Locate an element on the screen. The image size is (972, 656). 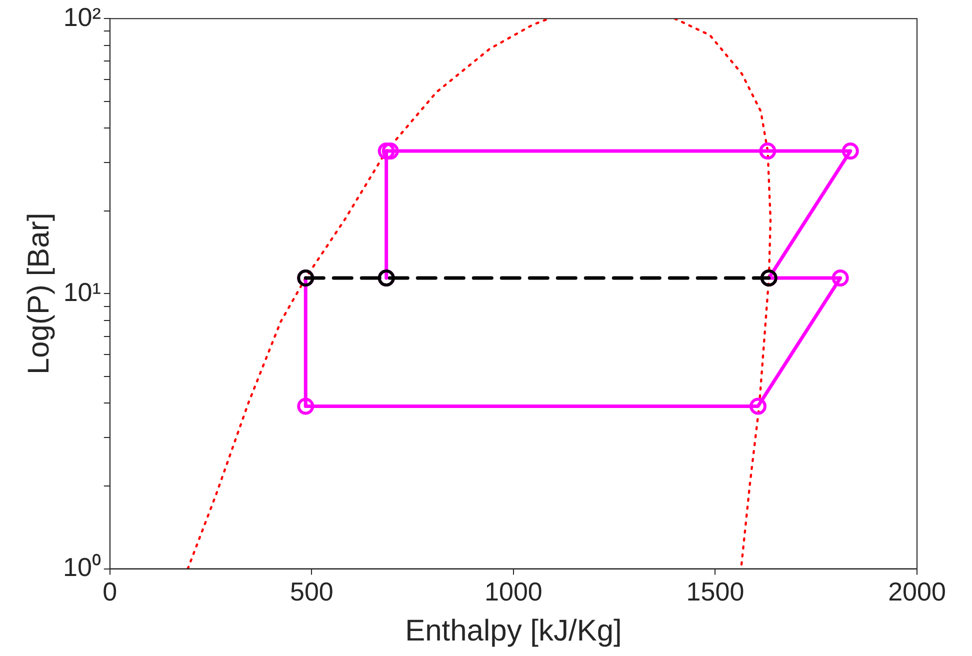
y-tick-label: 10² is located at coordinates (82, 17).